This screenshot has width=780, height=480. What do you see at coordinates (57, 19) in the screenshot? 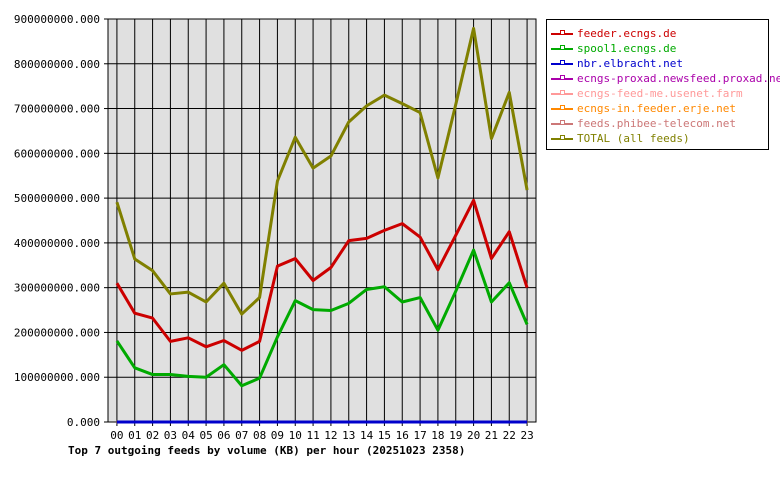
I see `y-tick-label: 900000000.000` at bounding box center [57, 19].